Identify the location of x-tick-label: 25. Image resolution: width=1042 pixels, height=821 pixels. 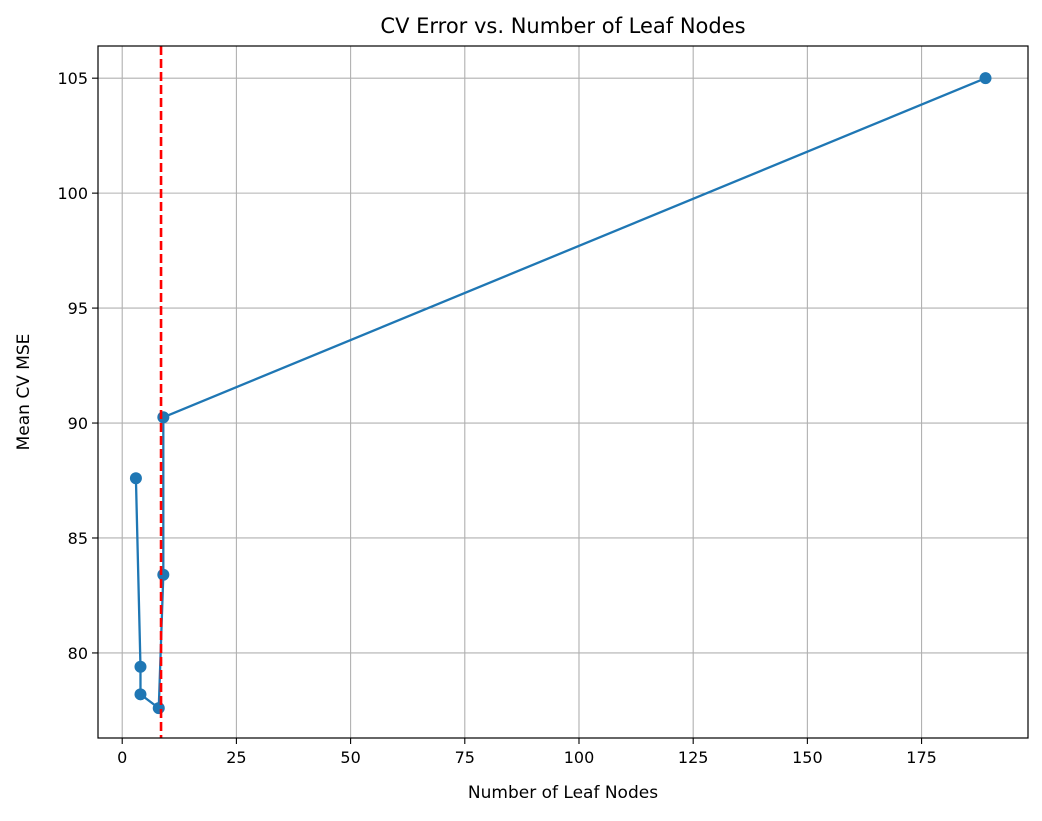
(236, 757).